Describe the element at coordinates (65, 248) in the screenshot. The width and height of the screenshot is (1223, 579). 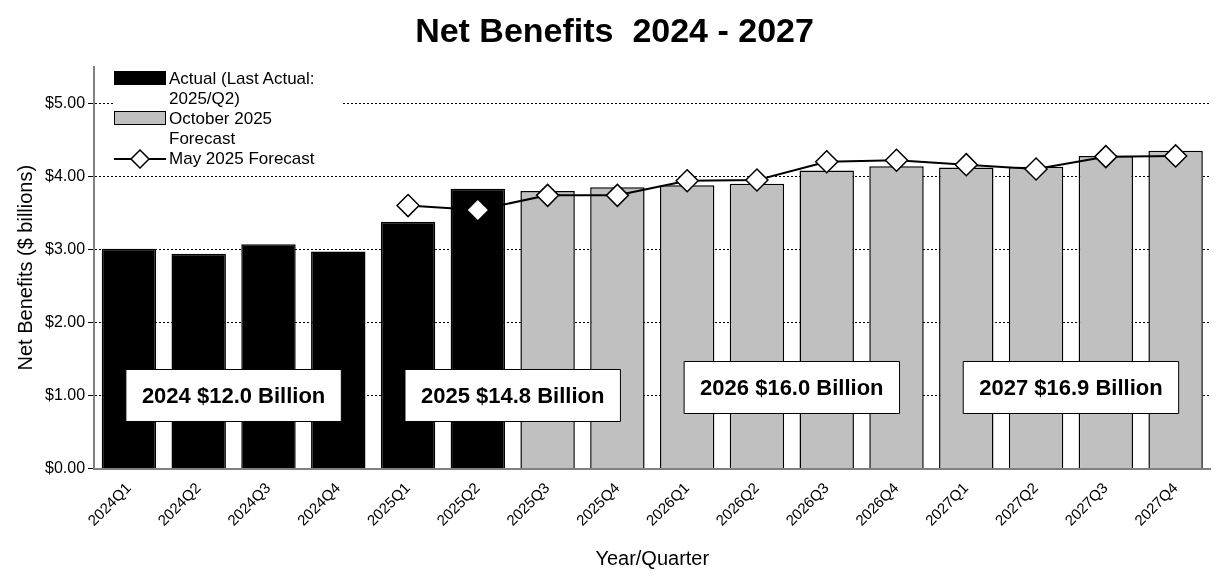
I see `y-tick-label: $3.00` at that location.